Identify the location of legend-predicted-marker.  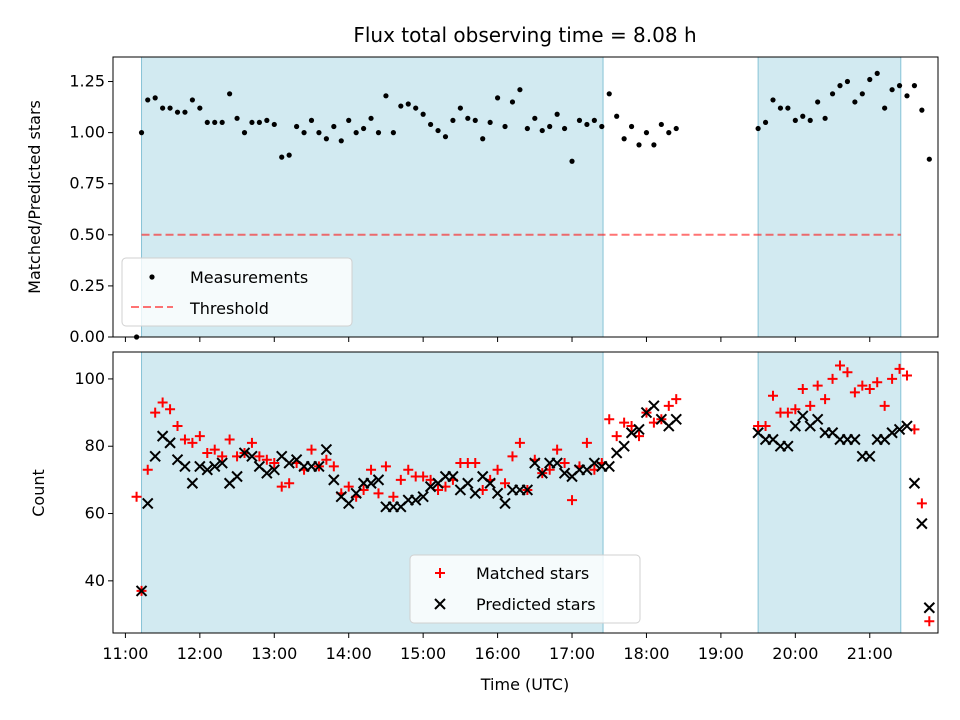
(440, 604).